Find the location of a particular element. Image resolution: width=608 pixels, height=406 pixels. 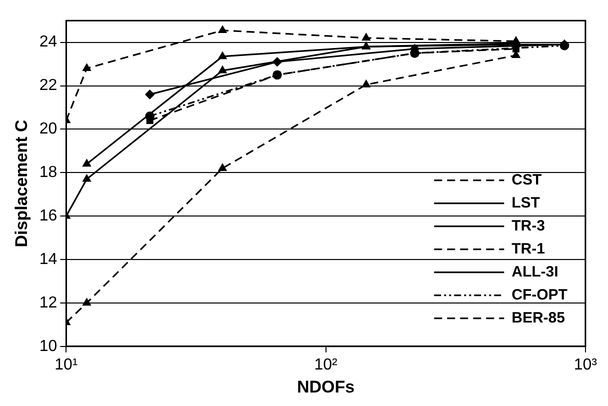

y-tick-label: 18 is located at coordinates (48, 173).